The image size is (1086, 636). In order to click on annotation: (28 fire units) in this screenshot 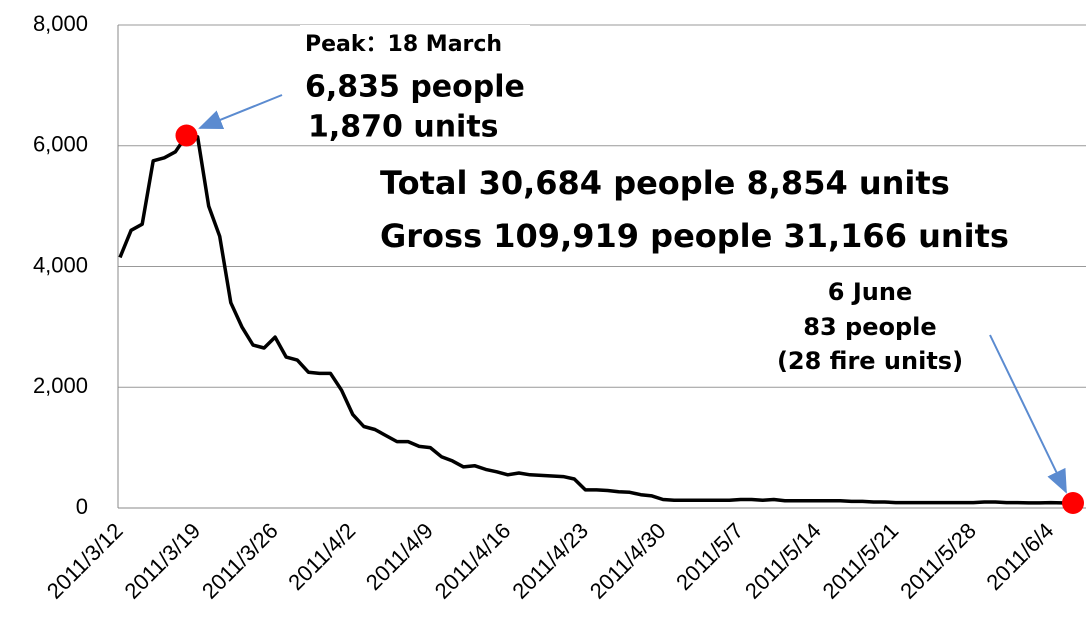, I will do `click(870, 361)`.